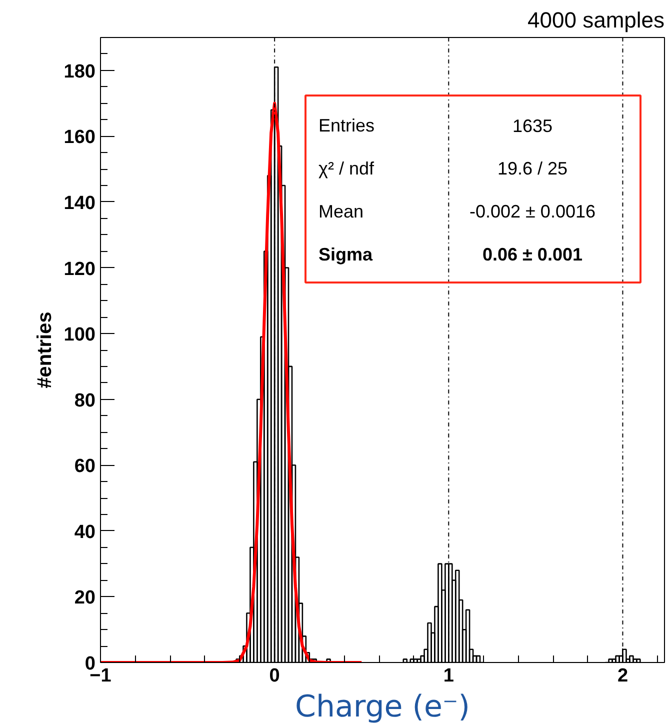 The height and width of the screenshot is (727, 669). What do you see at coordinates (346, 168) in the screenshot?
I see `annotation: χ² / ndf` at bounding box center [346, 168].